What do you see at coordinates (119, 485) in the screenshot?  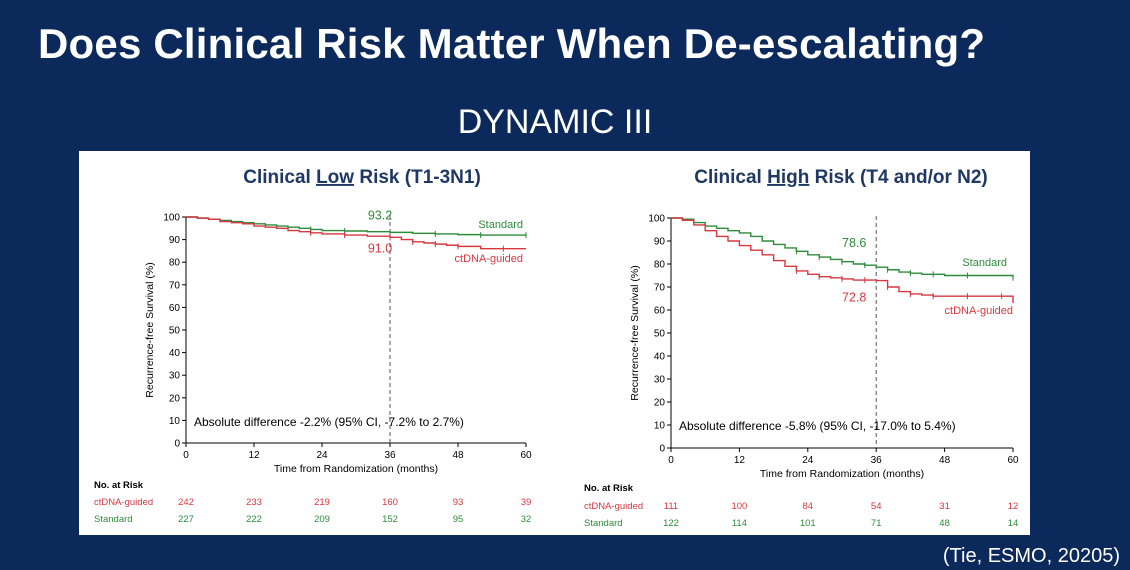 I see `chart1-risk-table-header: No. at Risk` at bounding box center [119, 485].